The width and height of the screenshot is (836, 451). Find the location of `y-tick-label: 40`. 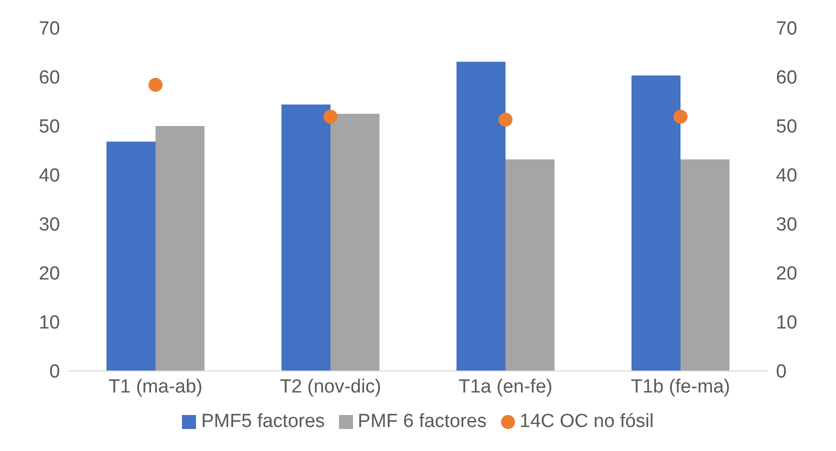

y-tick-label: 40 is located at coordinates (49, 176).